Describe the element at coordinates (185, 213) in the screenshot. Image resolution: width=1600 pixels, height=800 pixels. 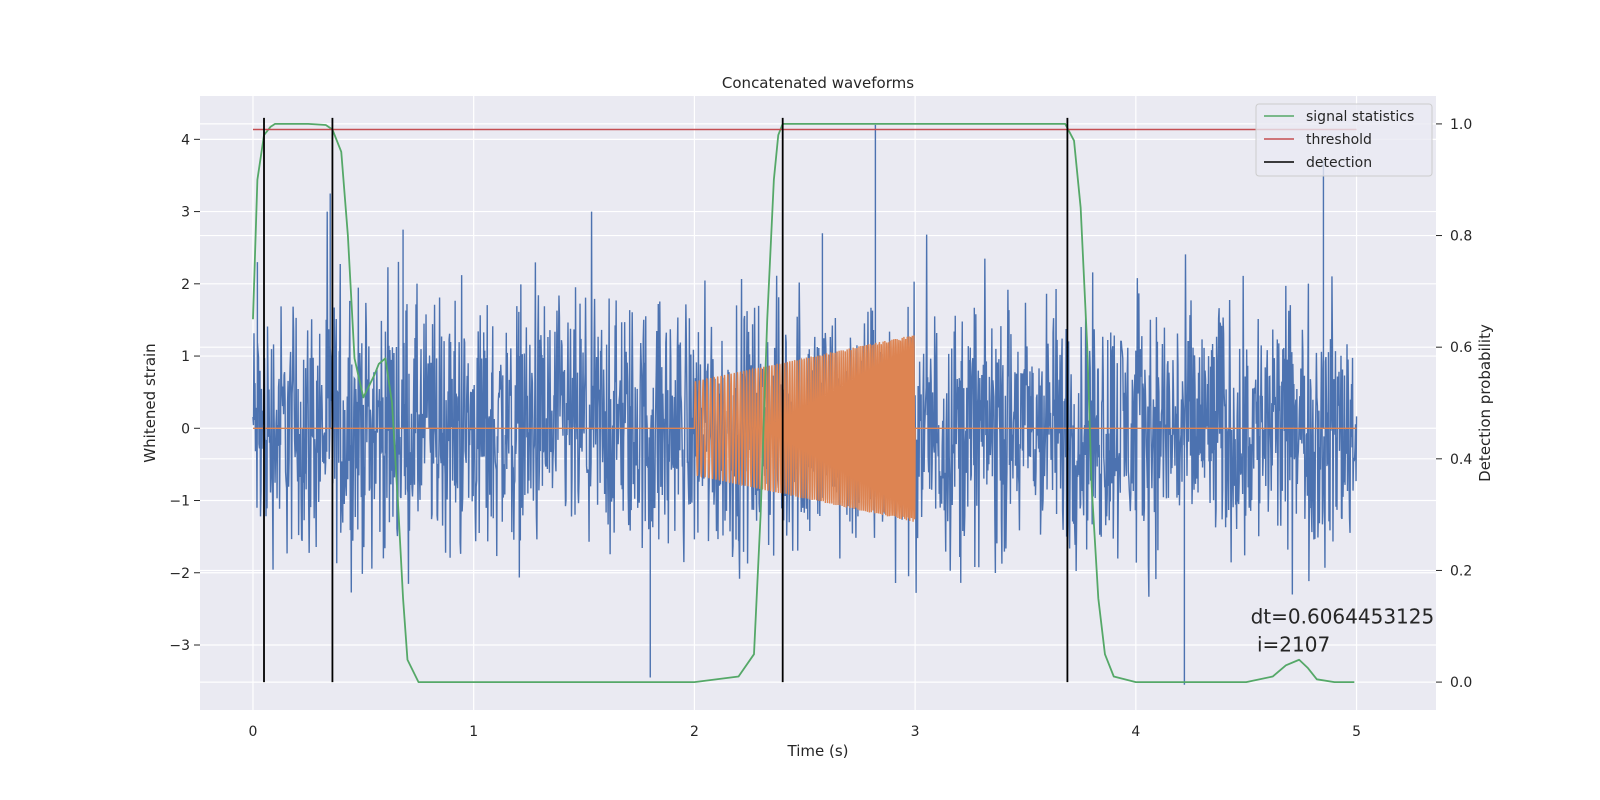
I see `y-tick-label: 3` at that location.